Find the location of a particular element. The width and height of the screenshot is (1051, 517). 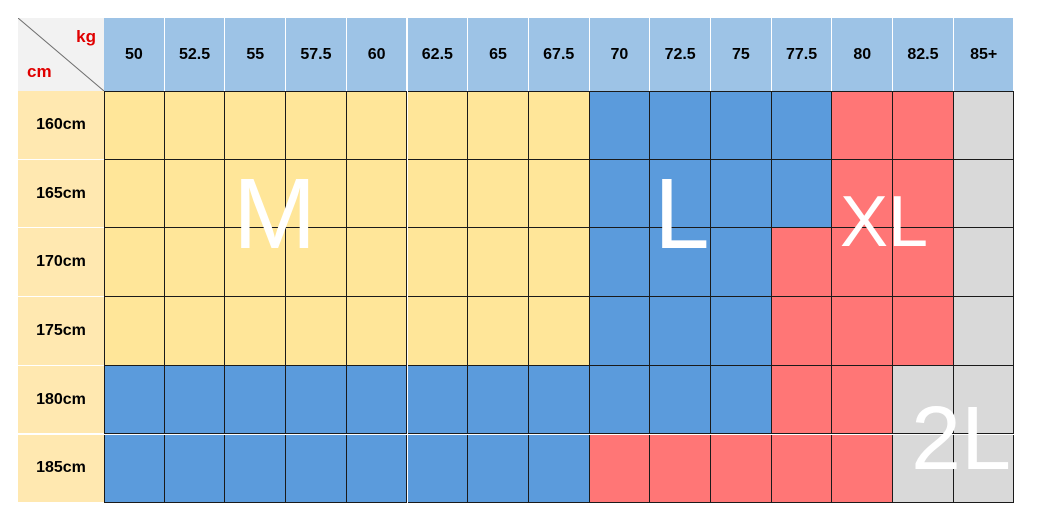

weight-header: 75 is located at coordinates (741, 54).